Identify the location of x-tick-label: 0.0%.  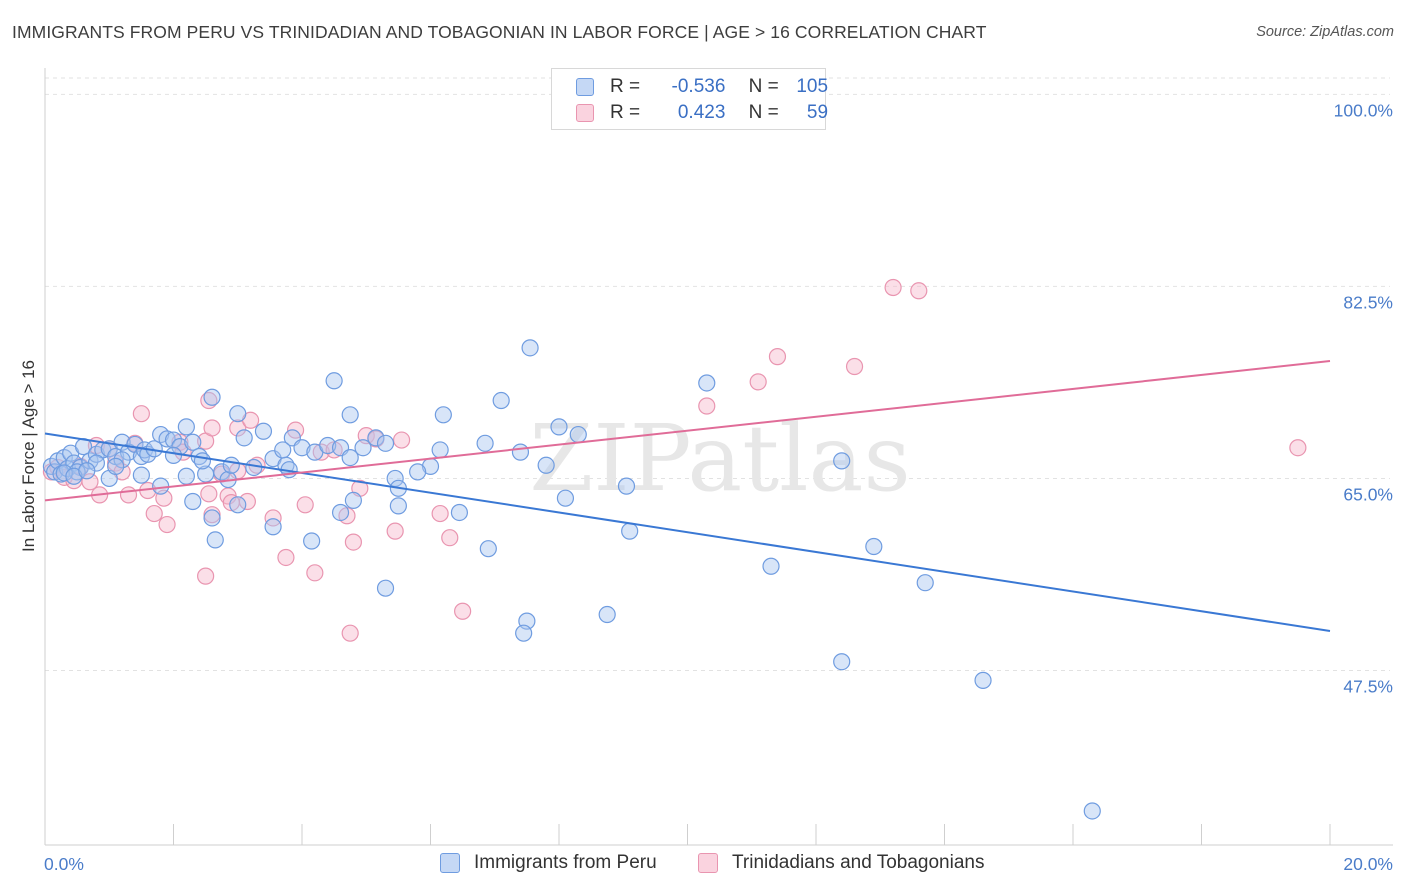
(64, 864).